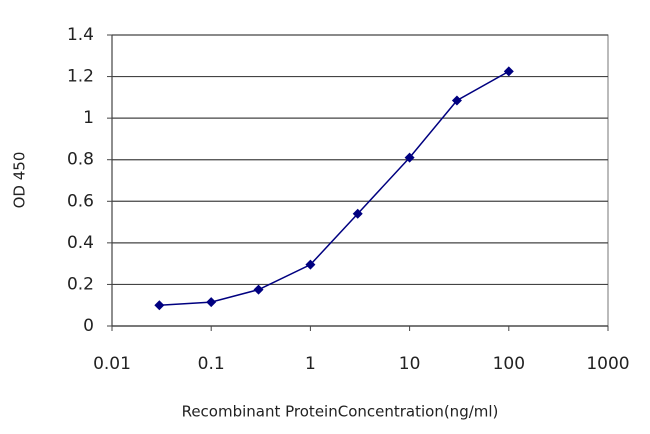 Image resolution: width=650 pixels, height=434 pixels. I want to click on y-axis-label: OD 450, so click(20, 180).